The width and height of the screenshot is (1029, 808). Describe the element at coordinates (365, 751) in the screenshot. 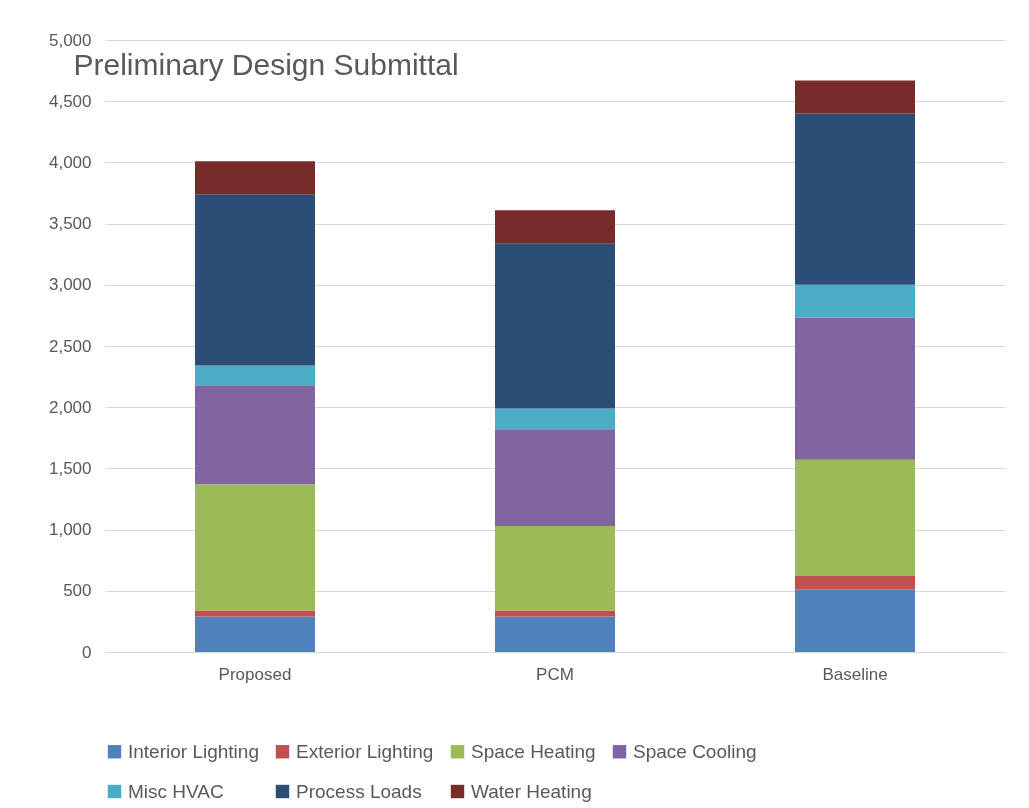

I see `legend-label: Exterior Lighting` at that location.